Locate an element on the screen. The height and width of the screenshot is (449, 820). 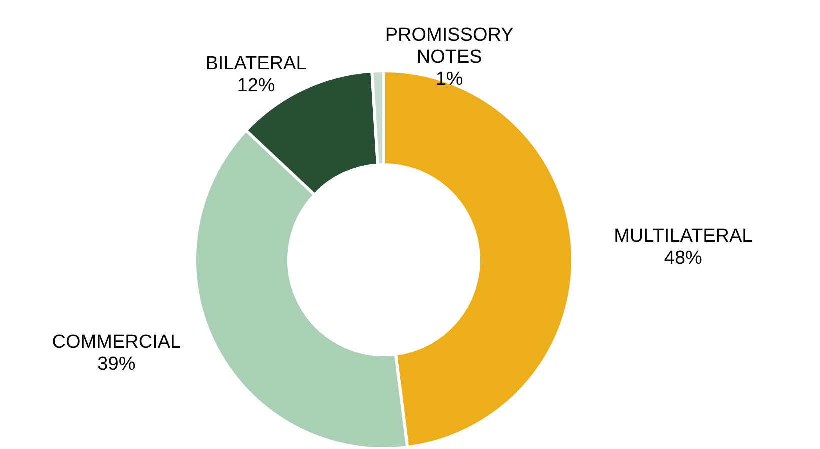
slice-label: MULTILATERAL is located at coordinates (683, 237).